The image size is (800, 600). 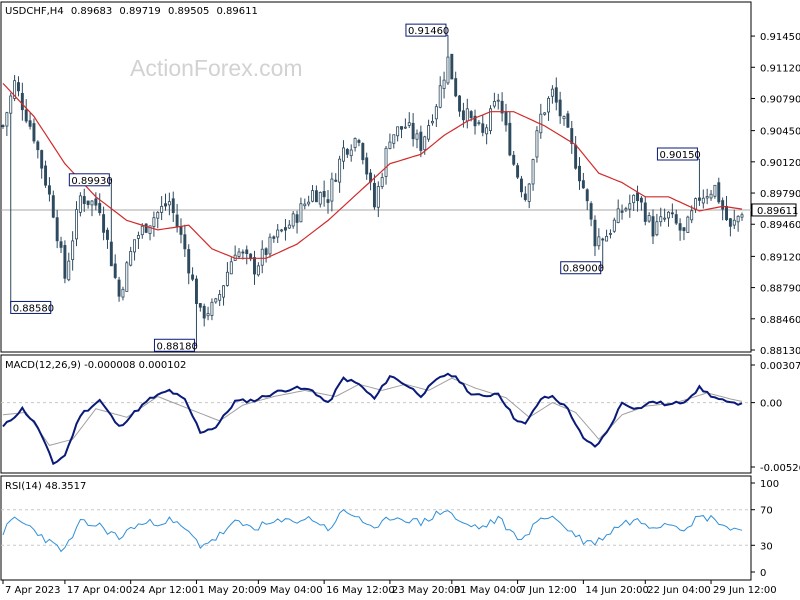 I want to click on price-callout: 0.90150, so click(x=678, y=154).